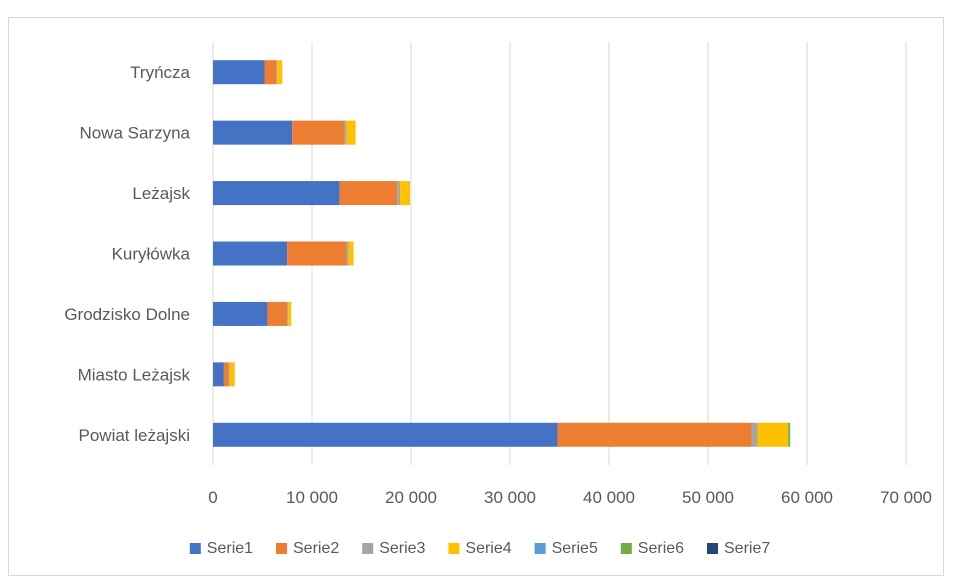 The image size is (953, 584). What do you see at coordinates (239, 72) in the screenshot?
I see `bar-serie1-tryncza` at bounding box center [239, 72].